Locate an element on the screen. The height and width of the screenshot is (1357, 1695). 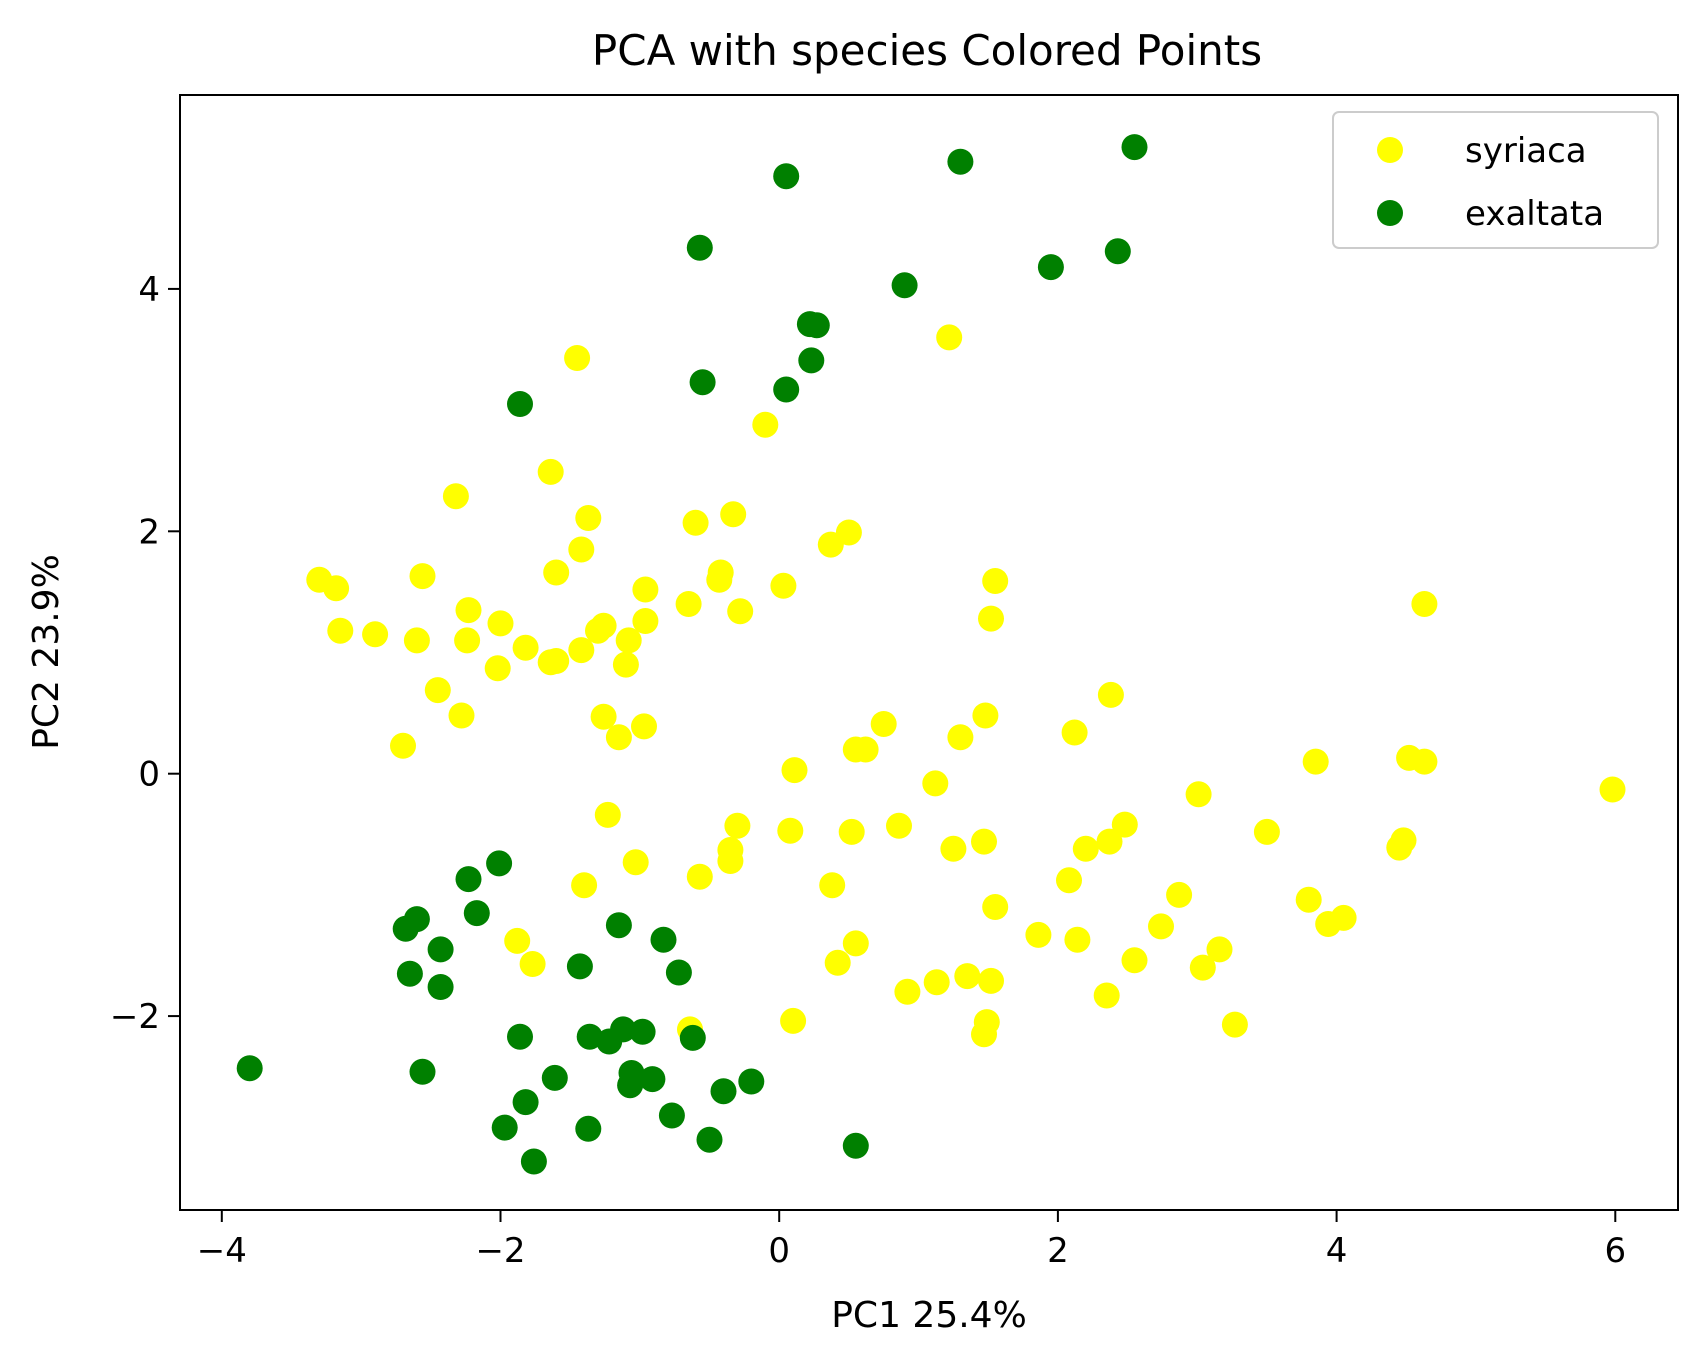
x-axis: −4 −2 0 2 4 6 is located at coordinates (911, 1240).